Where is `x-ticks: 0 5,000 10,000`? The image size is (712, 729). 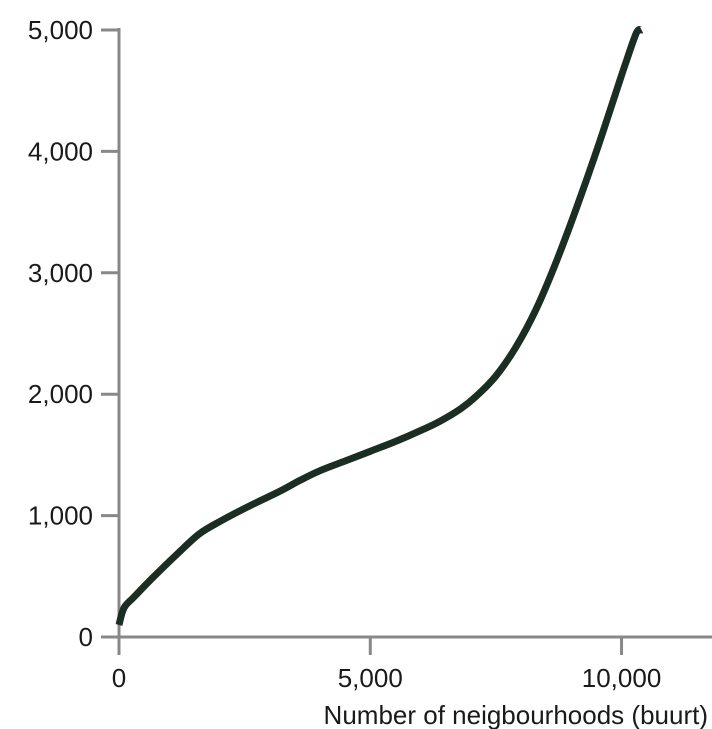
x-ticks: 0 5,000 10,000 is located at coordinates (387, 665).